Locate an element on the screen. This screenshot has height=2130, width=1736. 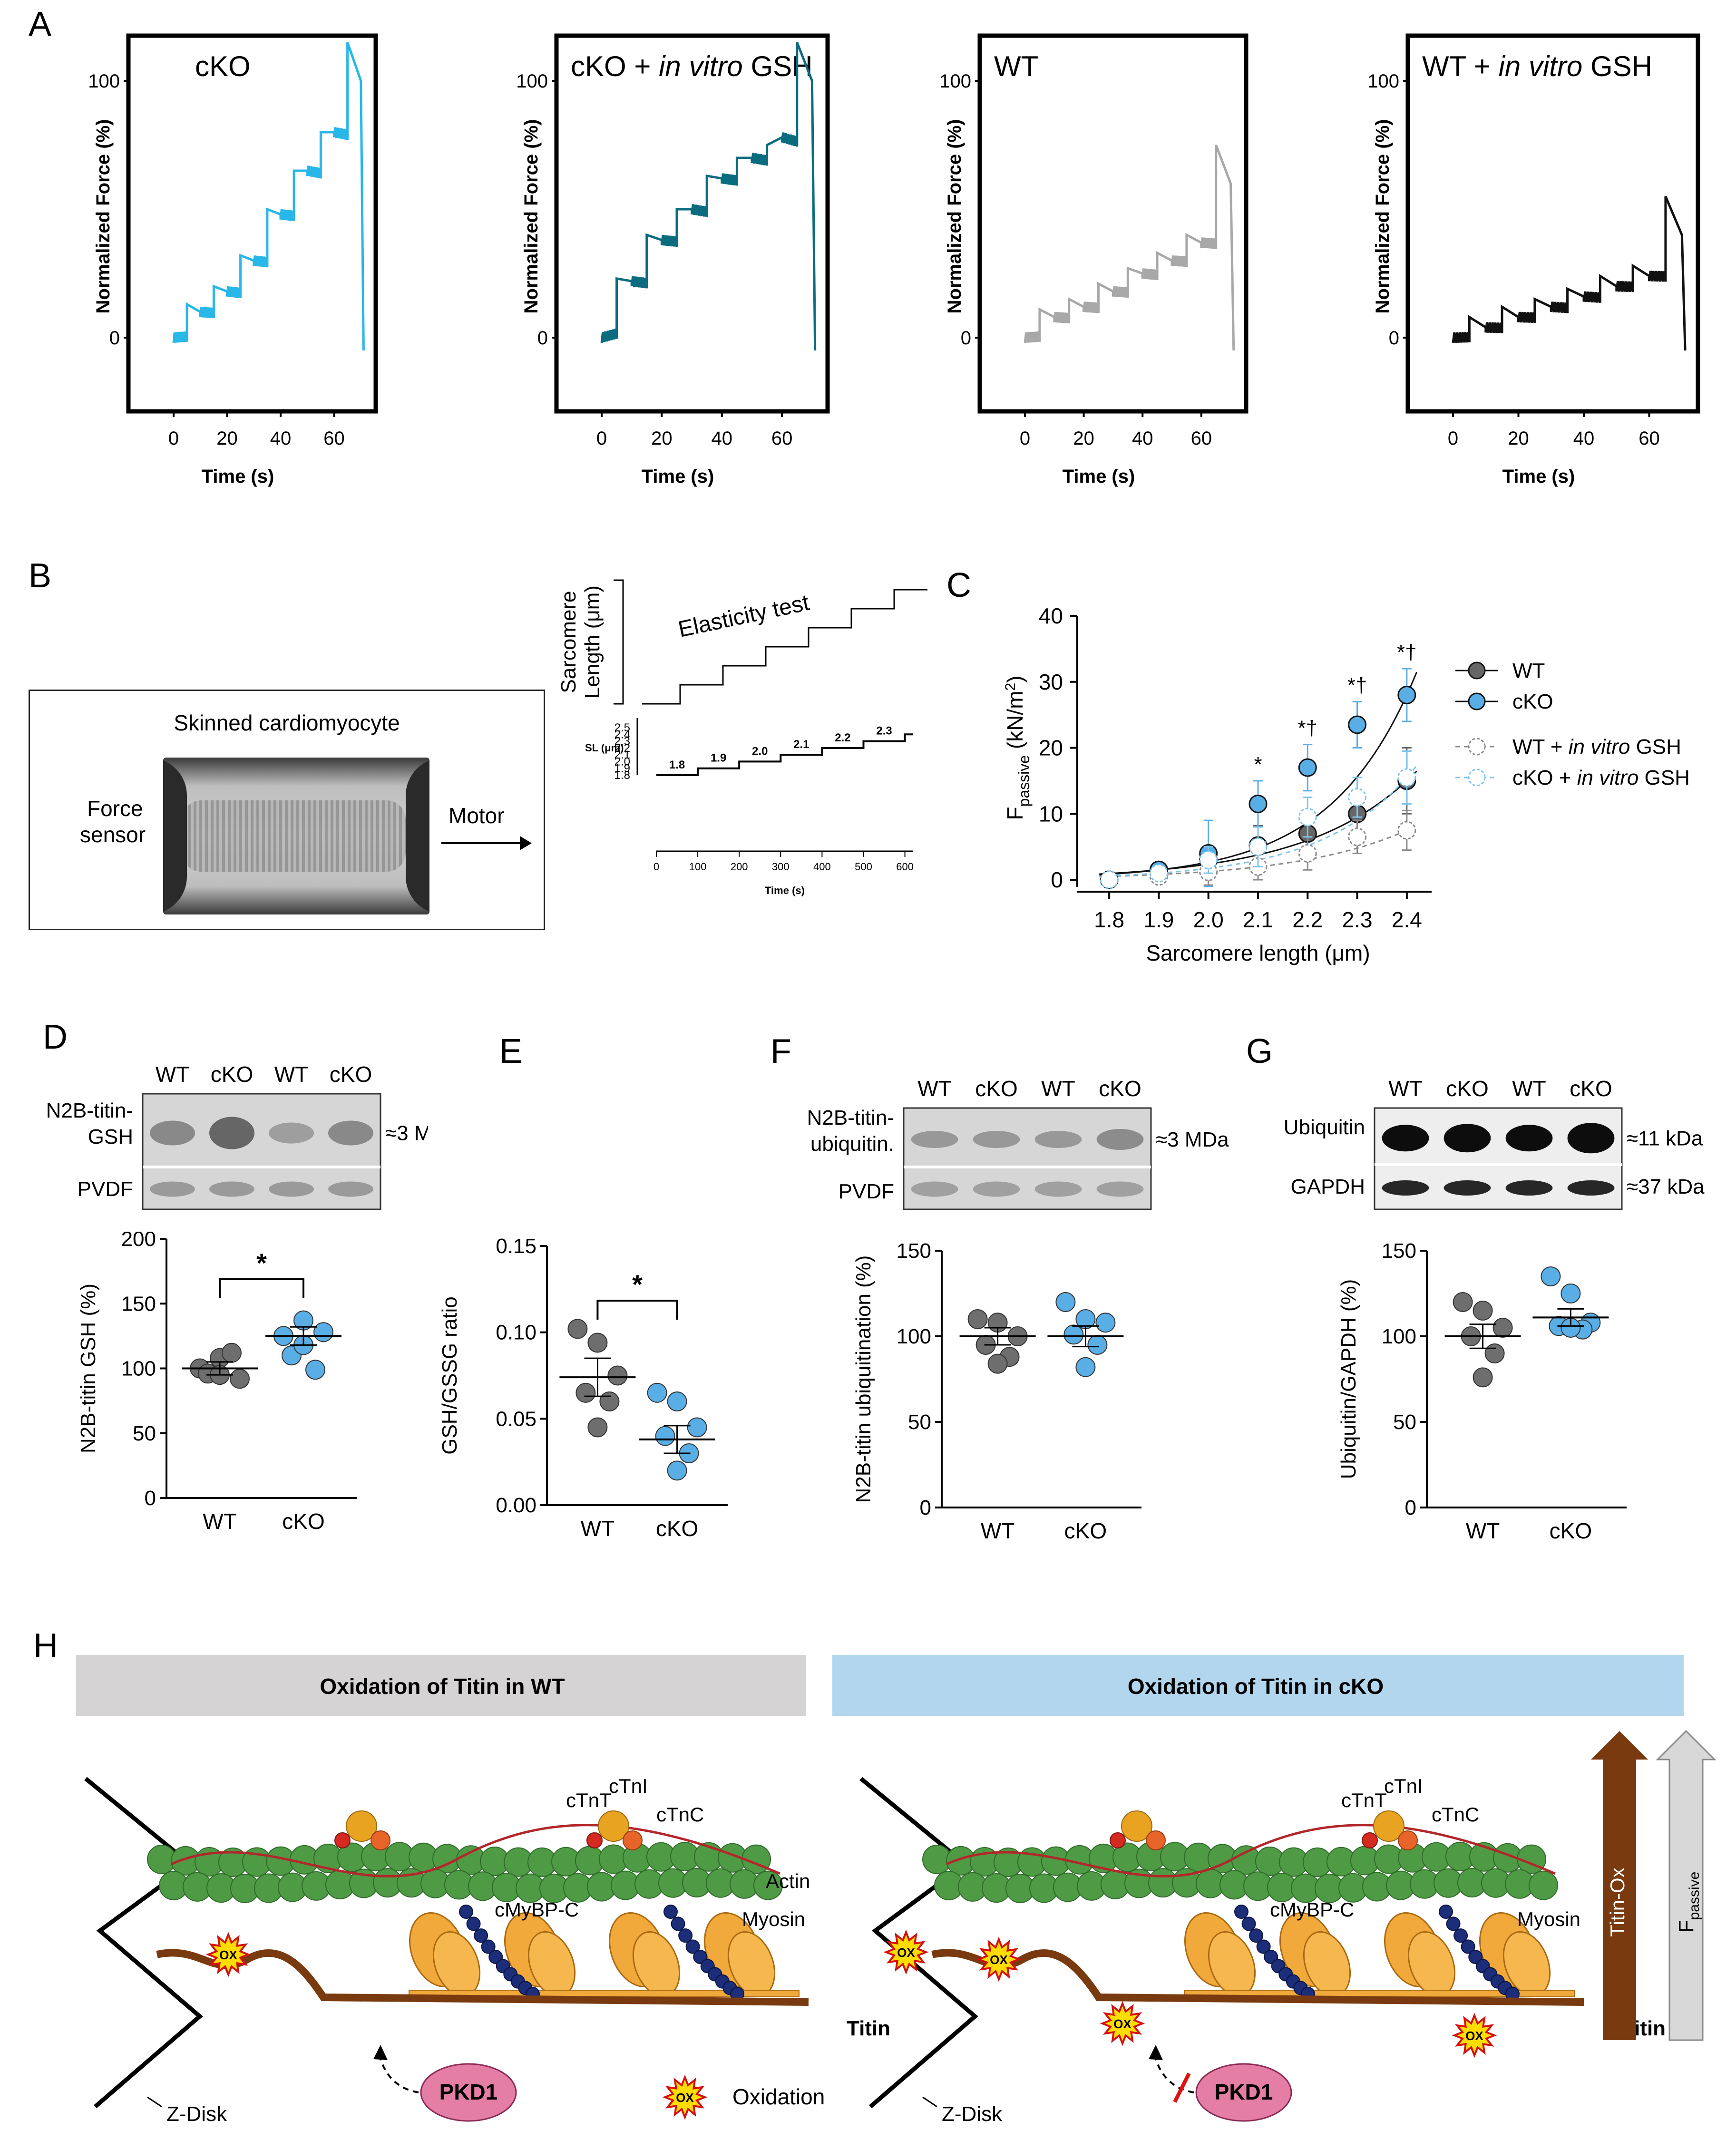
sarcomere-length-label-2: Length (μm) is located at coordinates (593, 642).